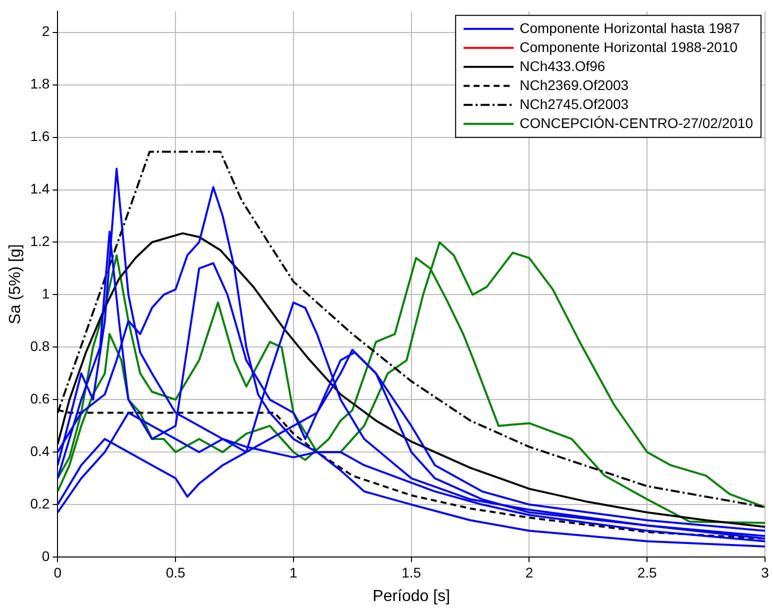 This screenshot has height=610, width=773. What do you see at coordinates (46, 294) in the screenshot?
I see `y-tick-label: 1` at bounding box center [46, 294].